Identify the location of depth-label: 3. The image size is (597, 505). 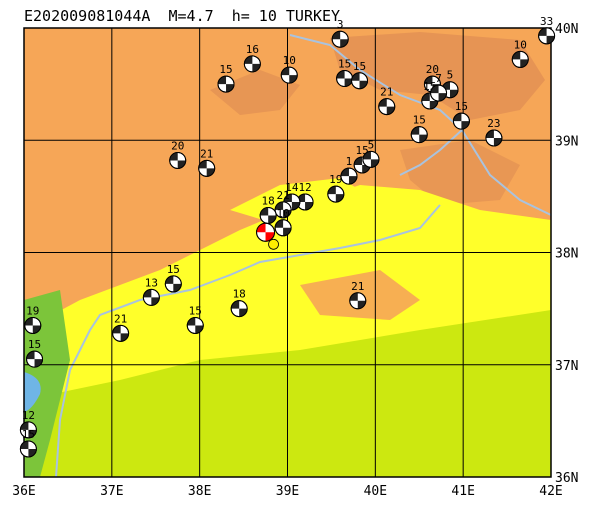
(340, 24).